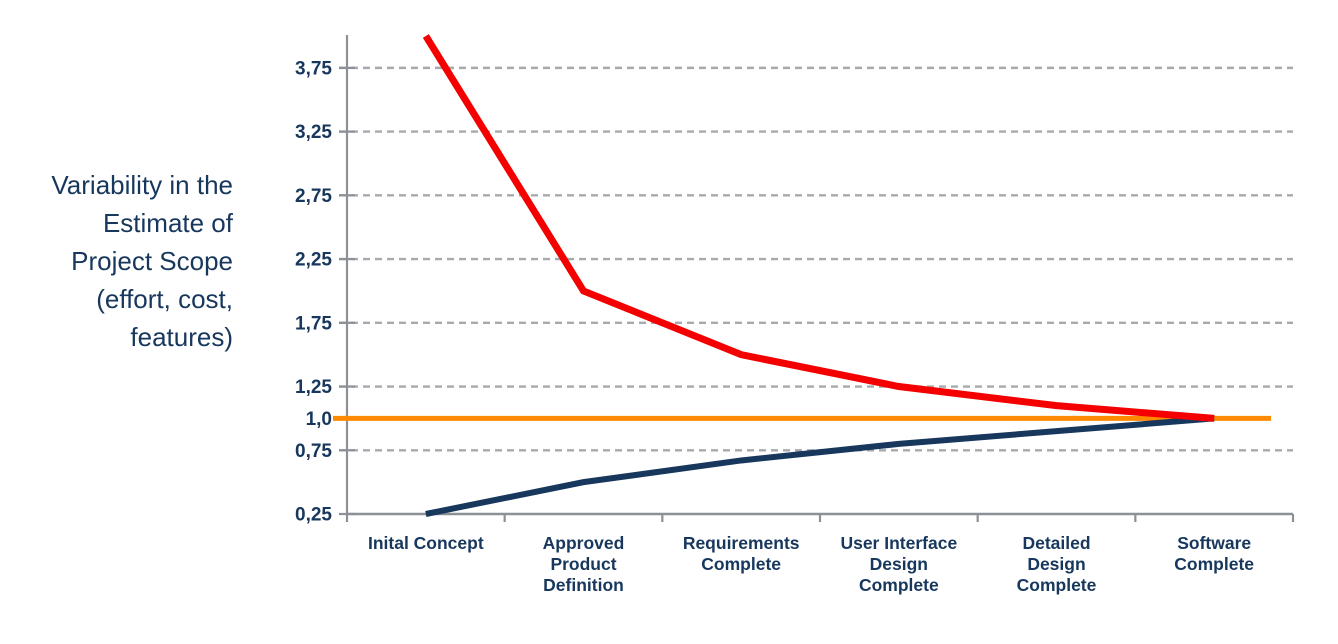 Image resolution: width=1338 pixels, height=644 pixels. Describe the element at coordinates (898, 564) in the screenshot. I see `x-axis-category-label: User Interface Design Complete` at that location.